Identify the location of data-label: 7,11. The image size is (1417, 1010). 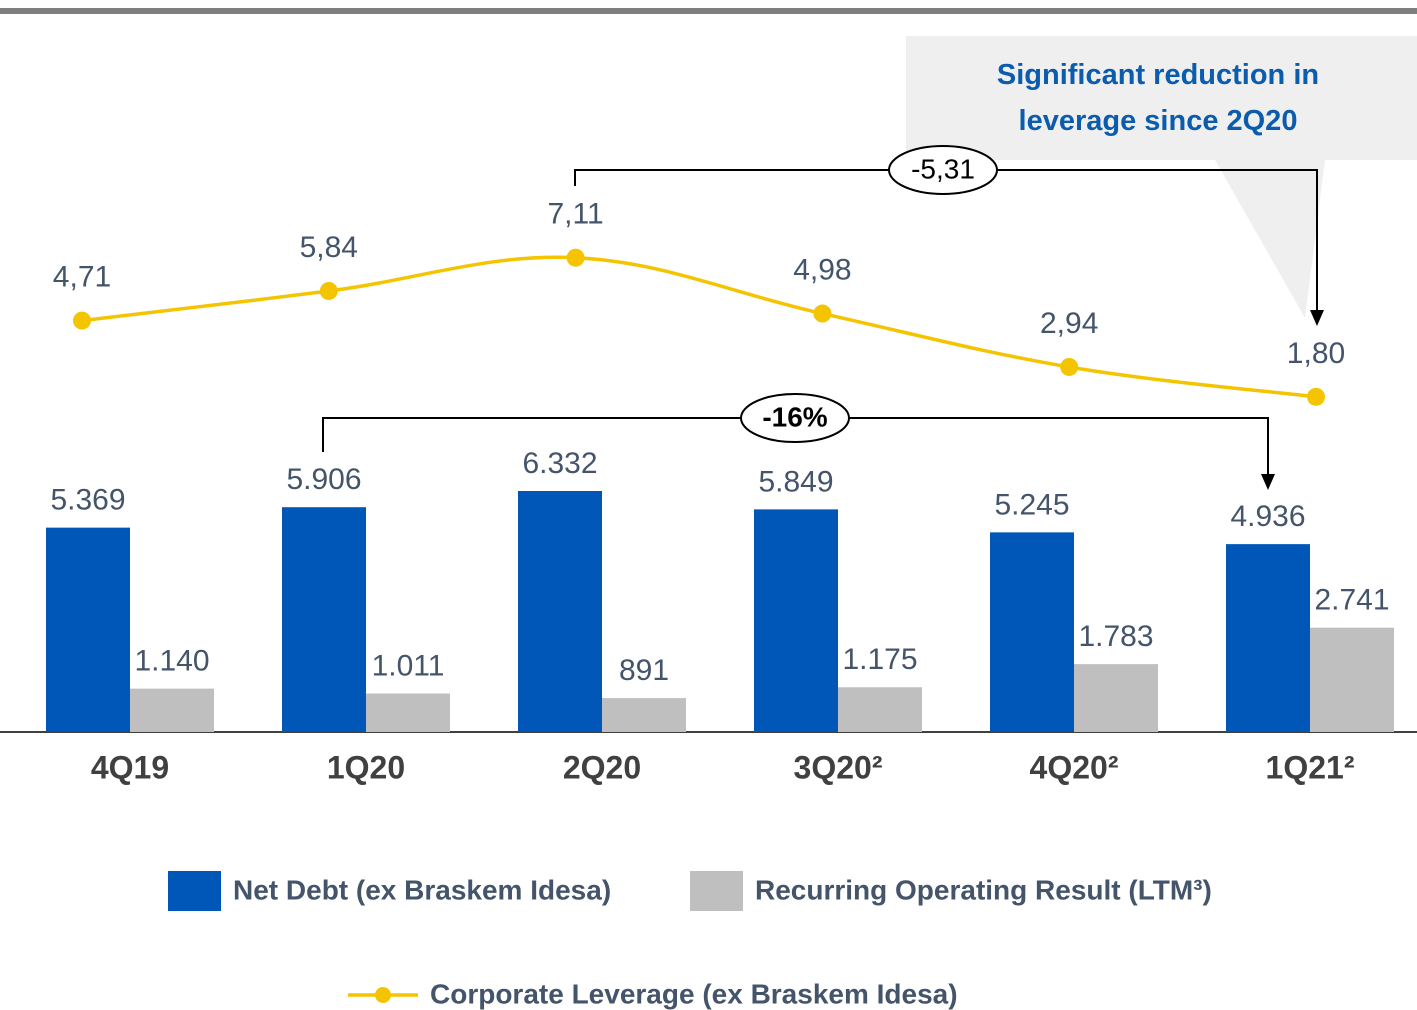
(576, 214).